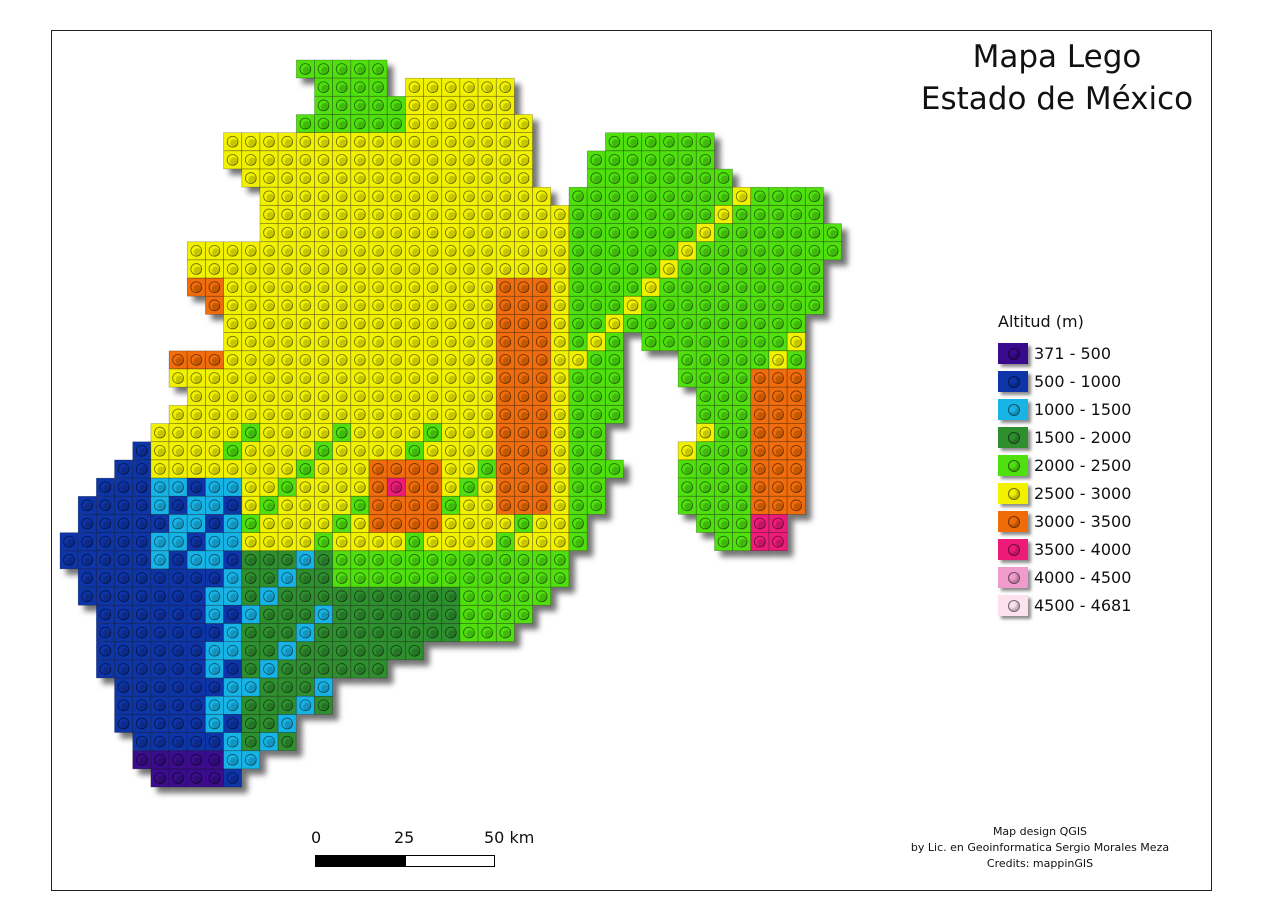 Image resolution: width=1280 pixels, height=904 pixels. What do you see at coordinates (1064, 465) in the screenshot?
I see `legend-item: 2000 - 2500` at bounding box center [1064, 465].